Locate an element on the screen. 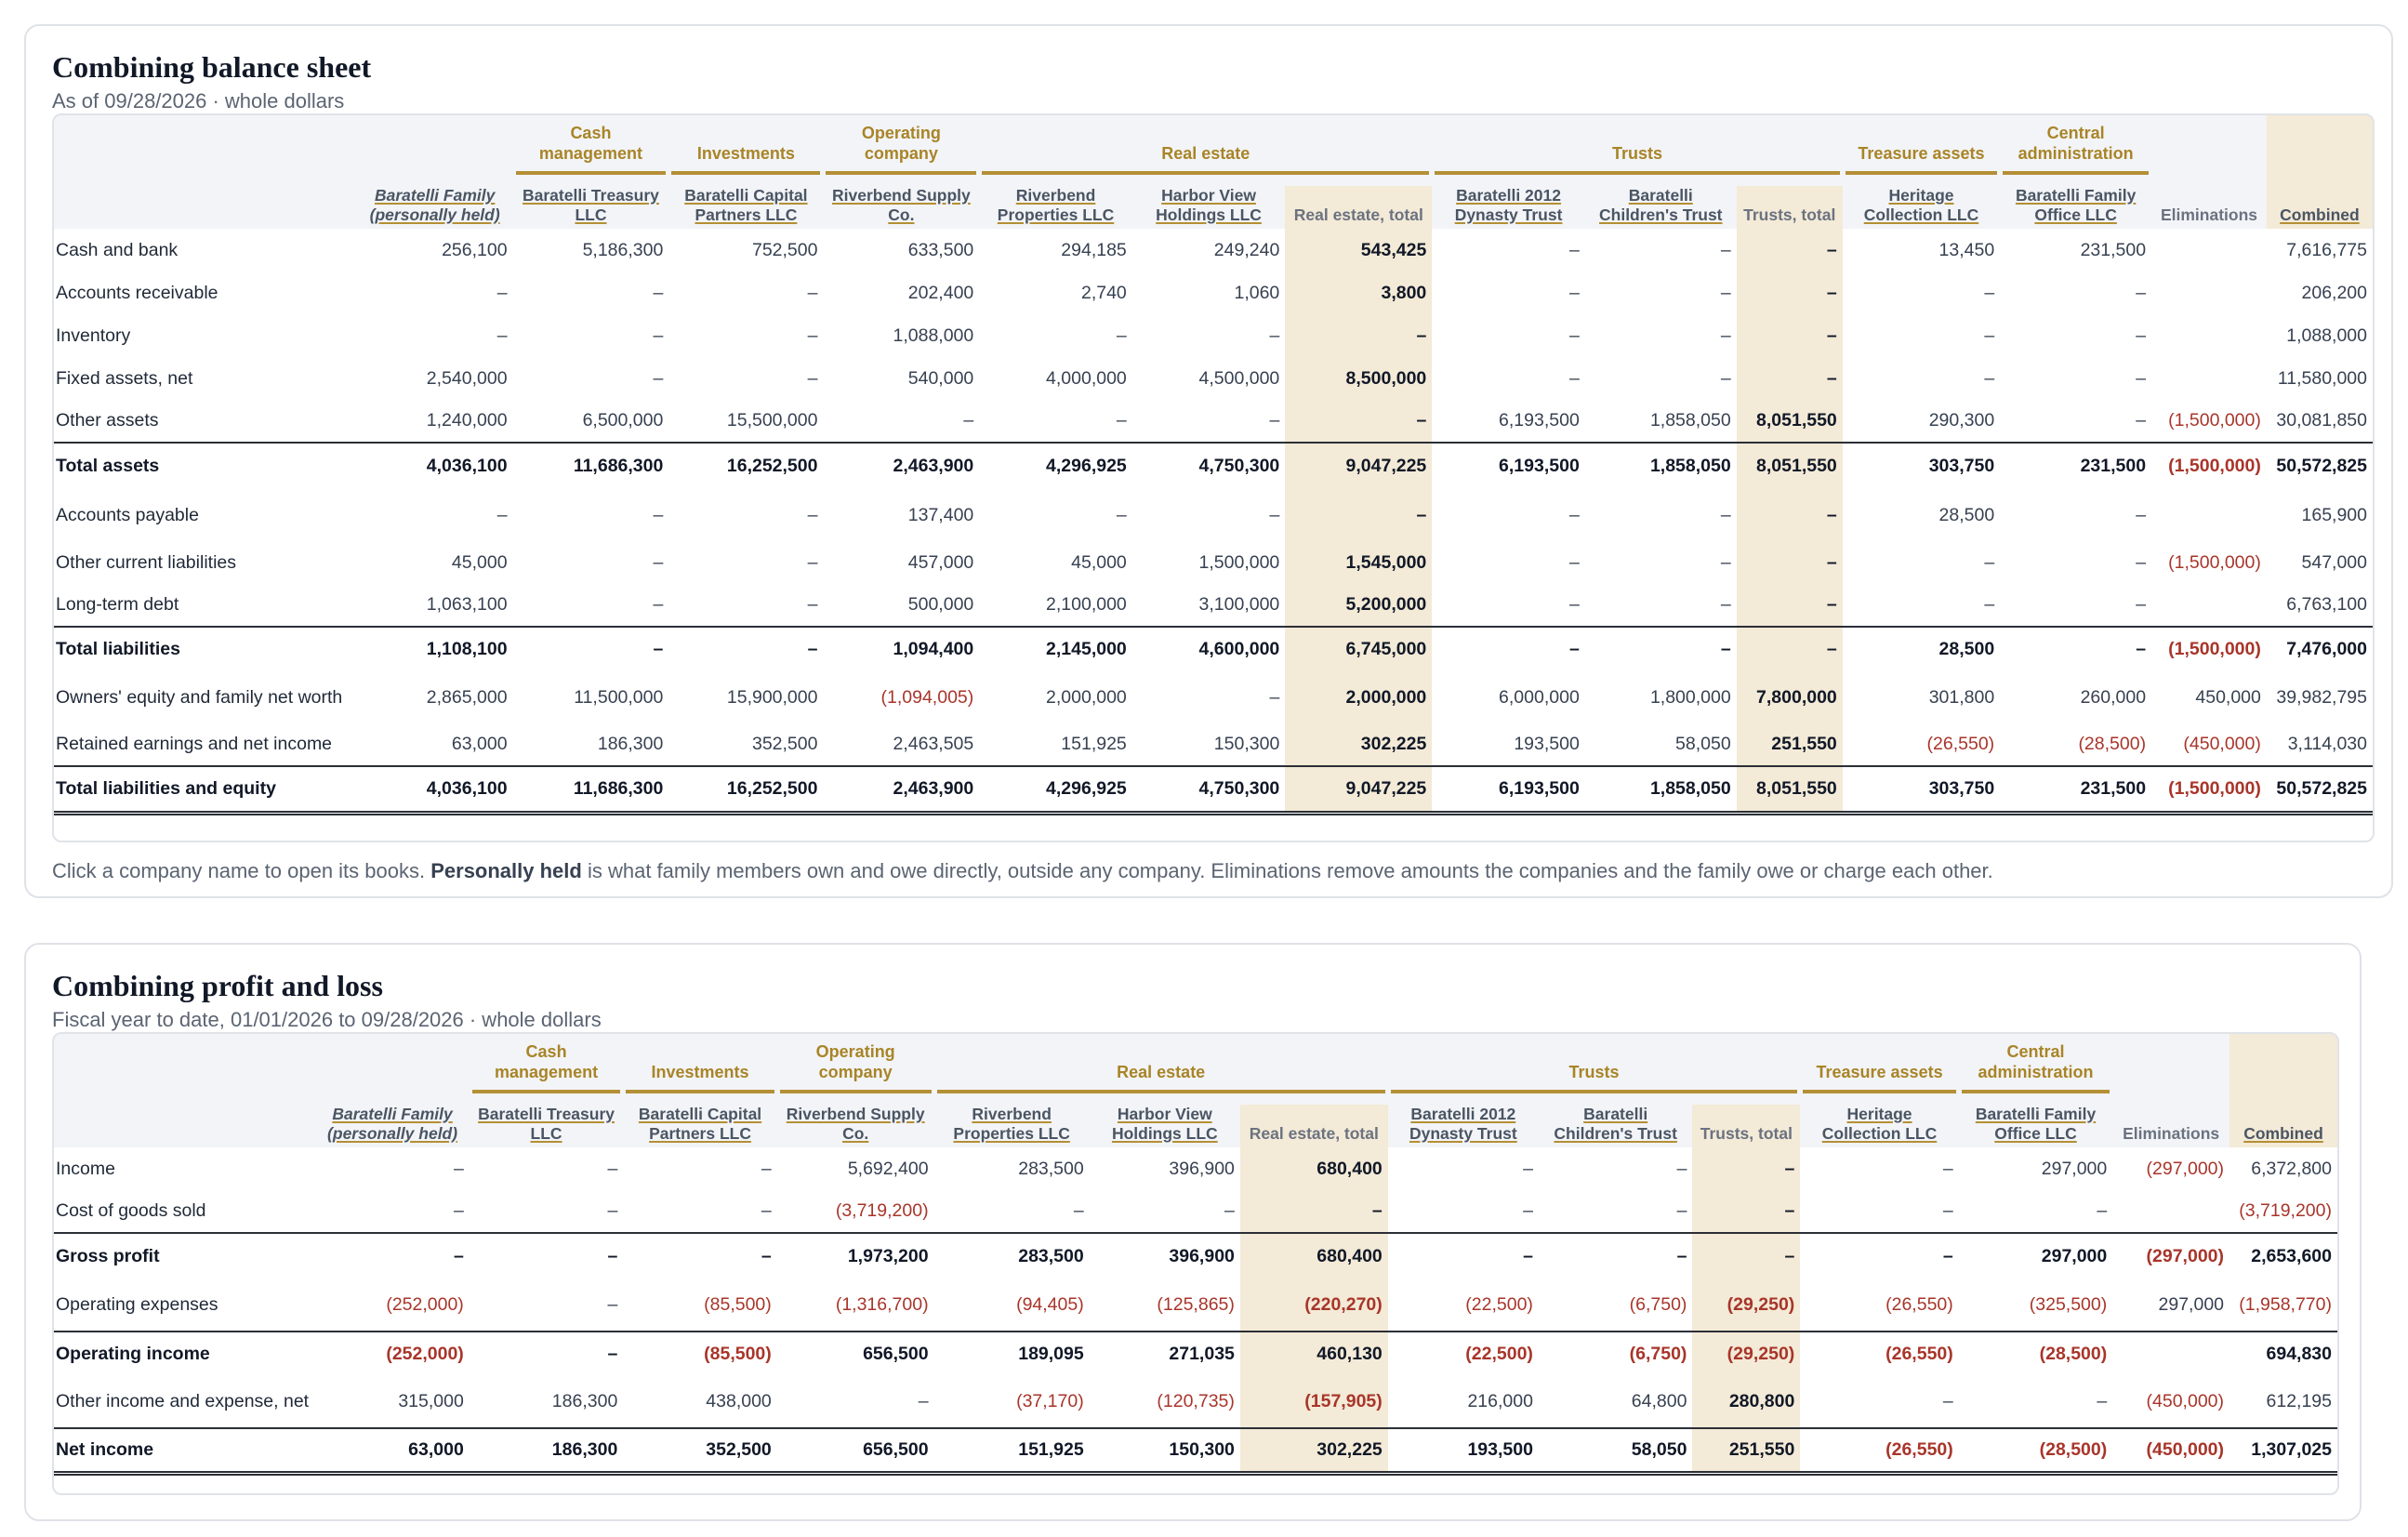 The height and width of the screenshot is (1537, 2408). row-label-other-assets: Other assets is located at coordinates (107, 420).